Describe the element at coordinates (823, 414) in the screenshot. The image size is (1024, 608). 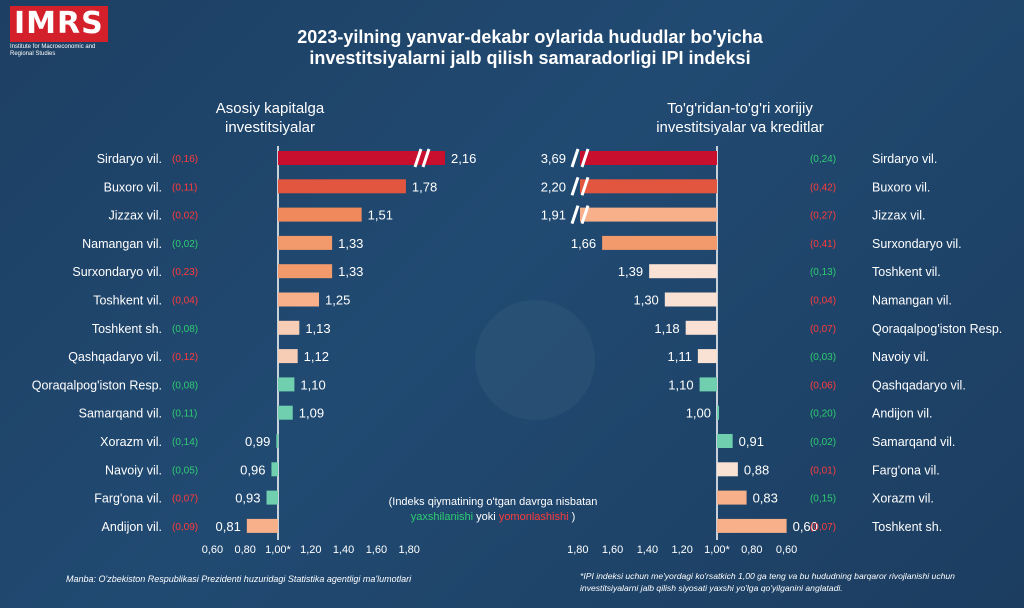
I see `right-change-label-10: (0,20)` at that location.